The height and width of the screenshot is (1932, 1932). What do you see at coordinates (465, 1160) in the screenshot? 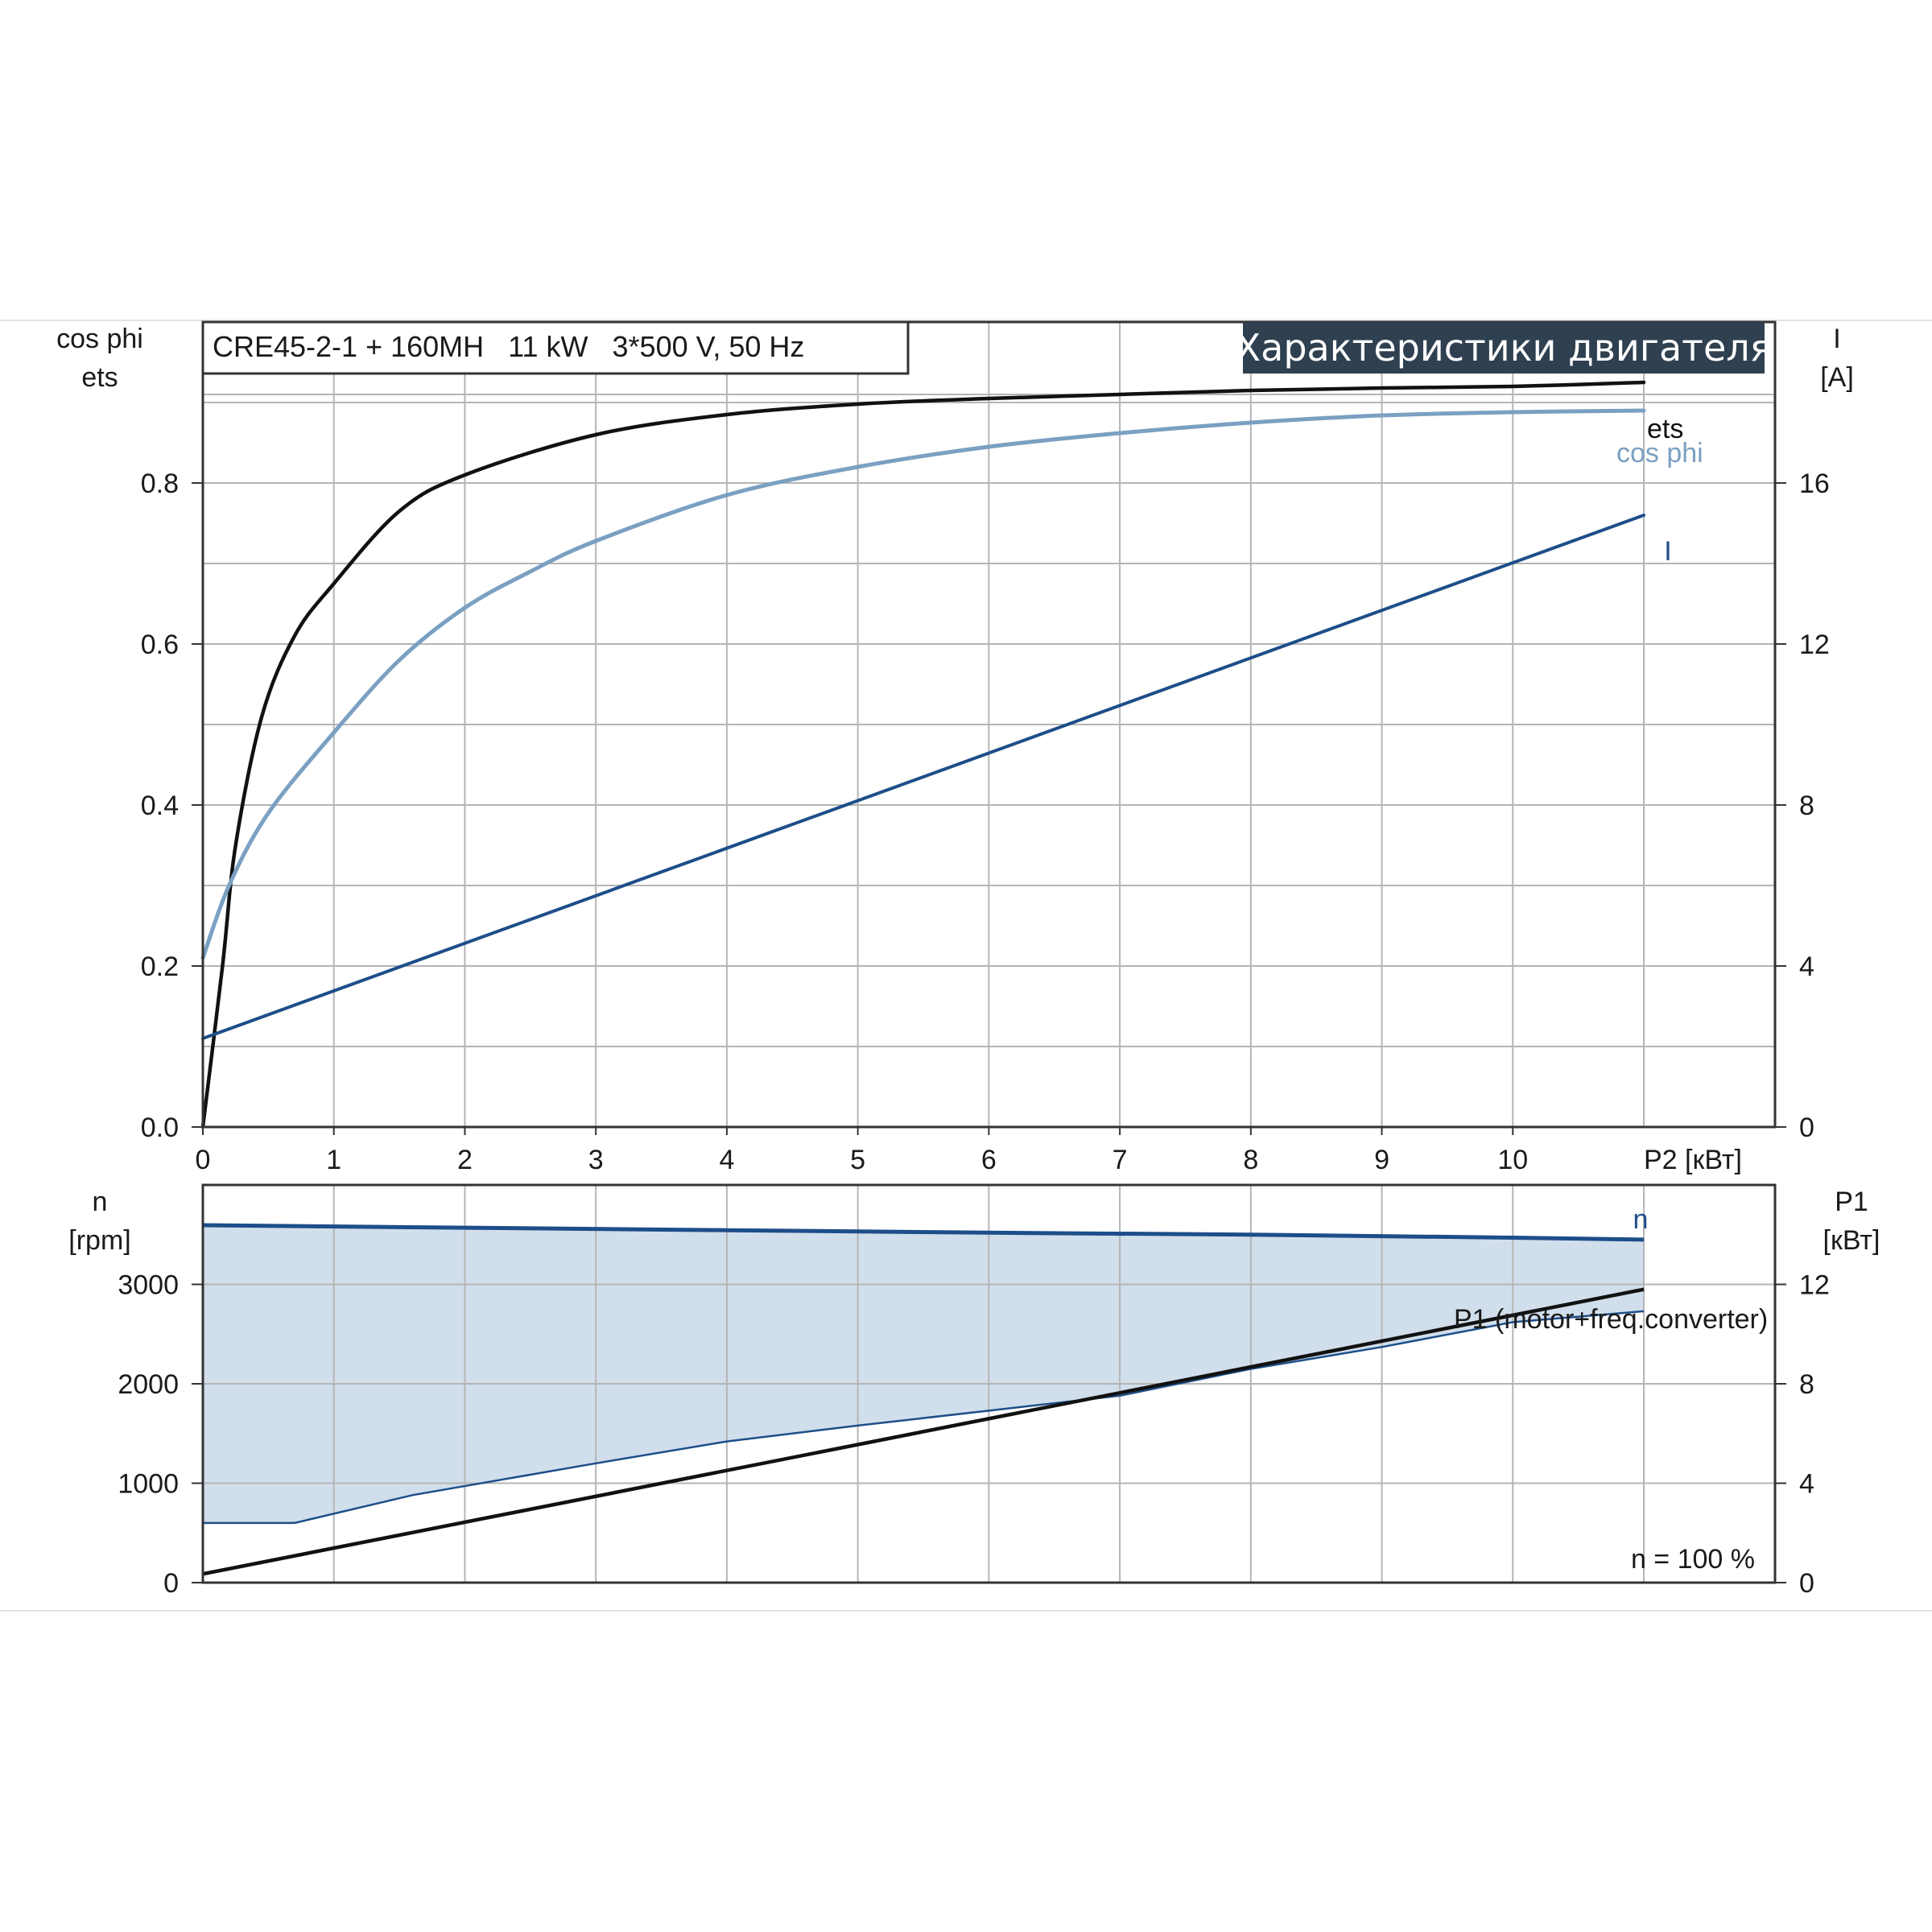
I see `x-tick-label: 2` at bounding box center [465, 1160].